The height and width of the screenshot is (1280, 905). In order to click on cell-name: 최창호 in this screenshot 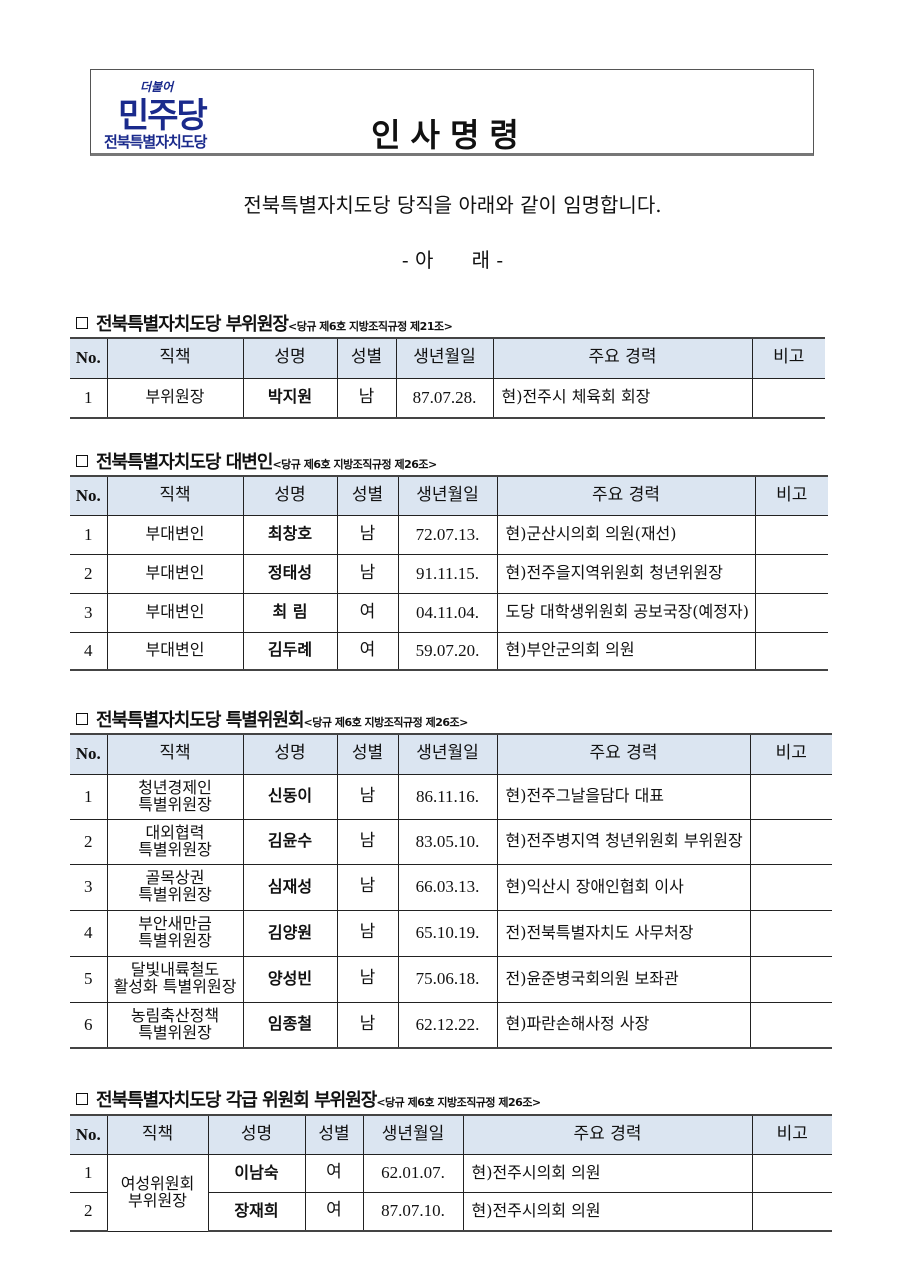, I will do `click(290, 534)`.